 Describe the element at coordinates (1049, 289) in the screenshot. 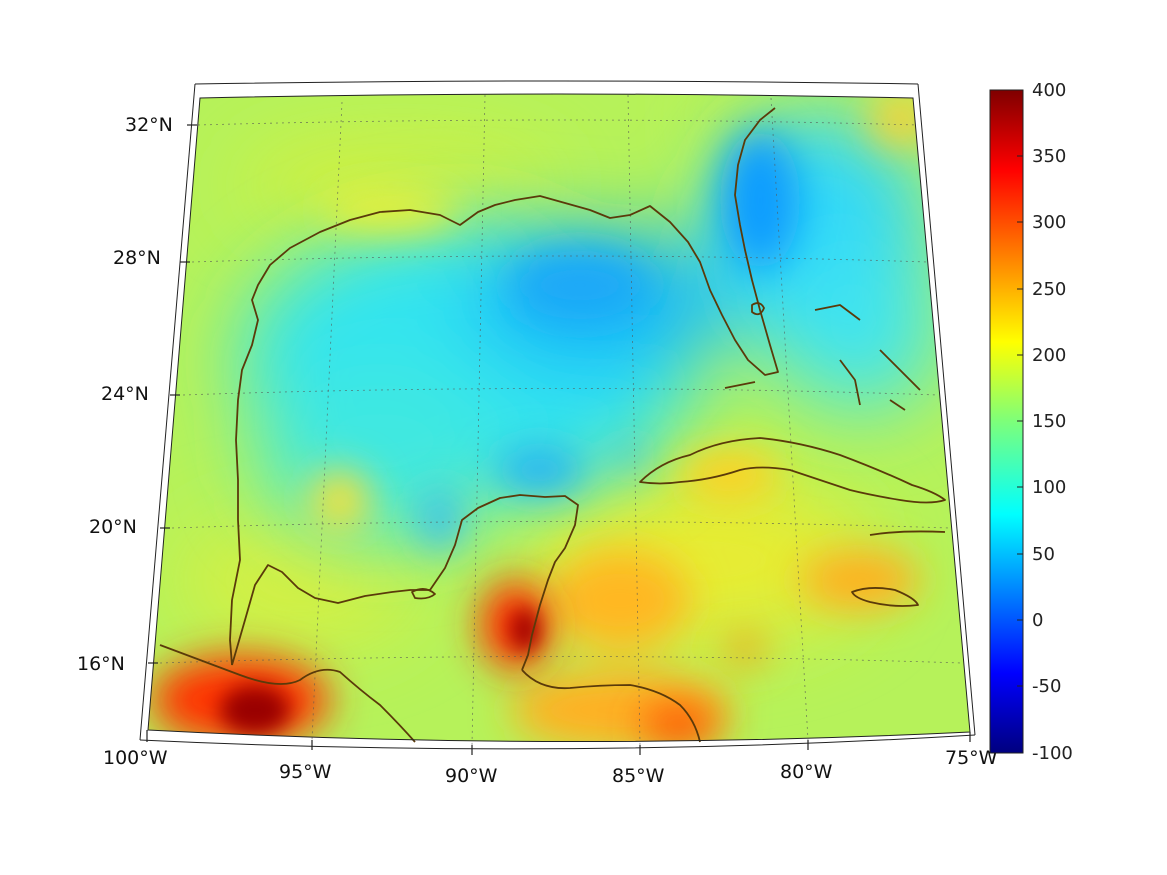

I see `colorbar-label-250: 250` at that location.